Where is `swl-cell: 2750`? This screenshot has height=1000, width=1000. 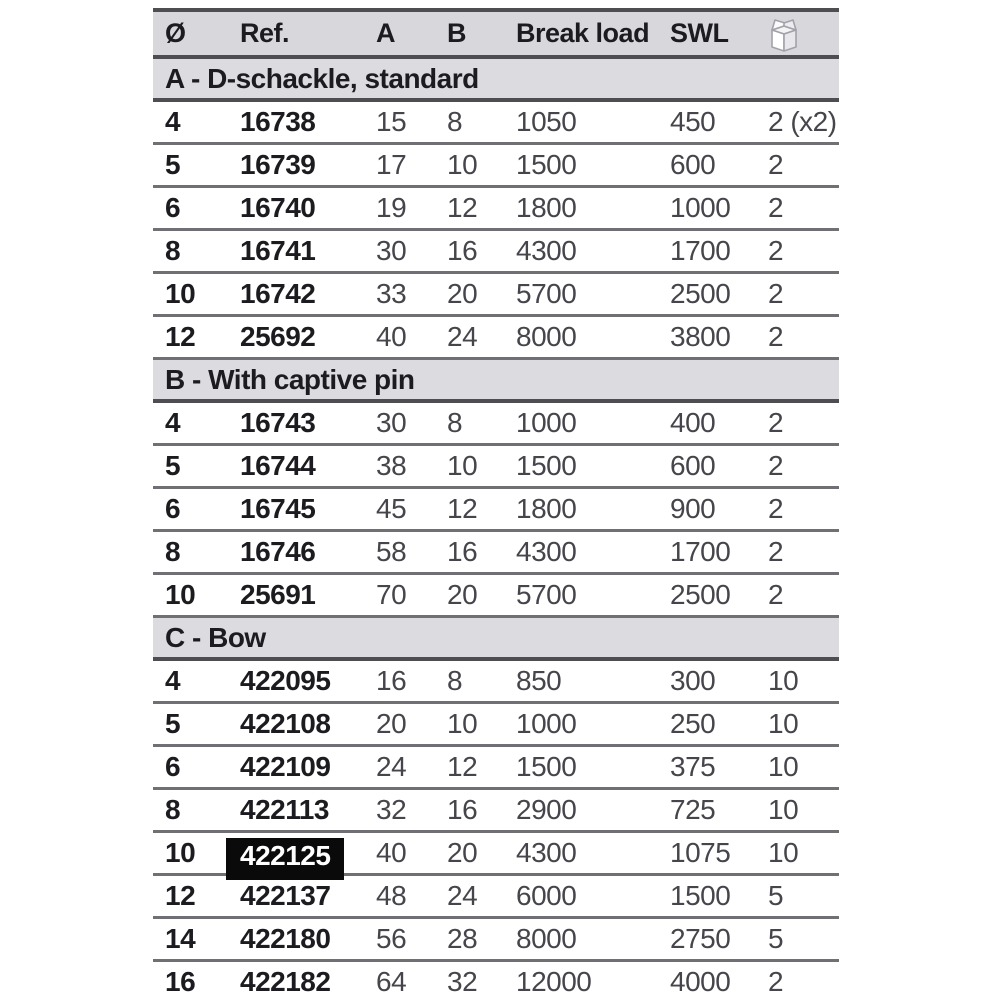 swl-cell: 2750 is located at coordinates (700, 938).